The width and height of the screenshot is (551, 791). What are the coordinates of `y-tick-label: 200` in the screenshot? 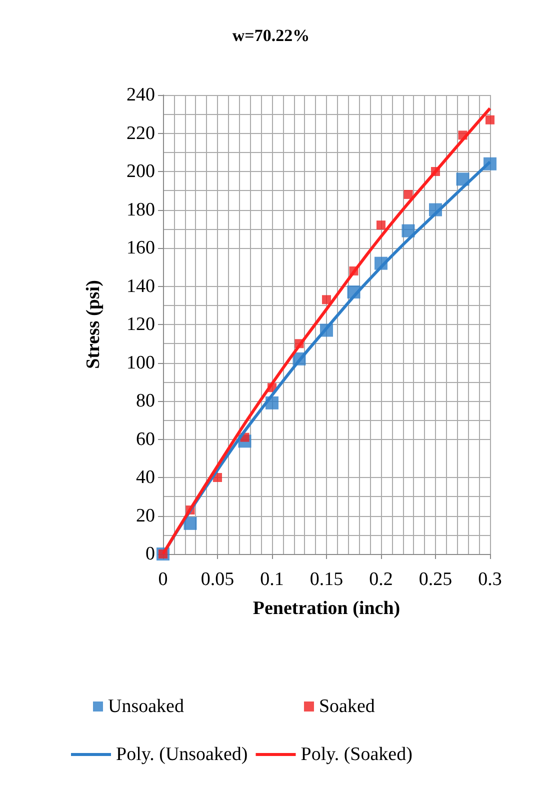 It's located at (140, 171).